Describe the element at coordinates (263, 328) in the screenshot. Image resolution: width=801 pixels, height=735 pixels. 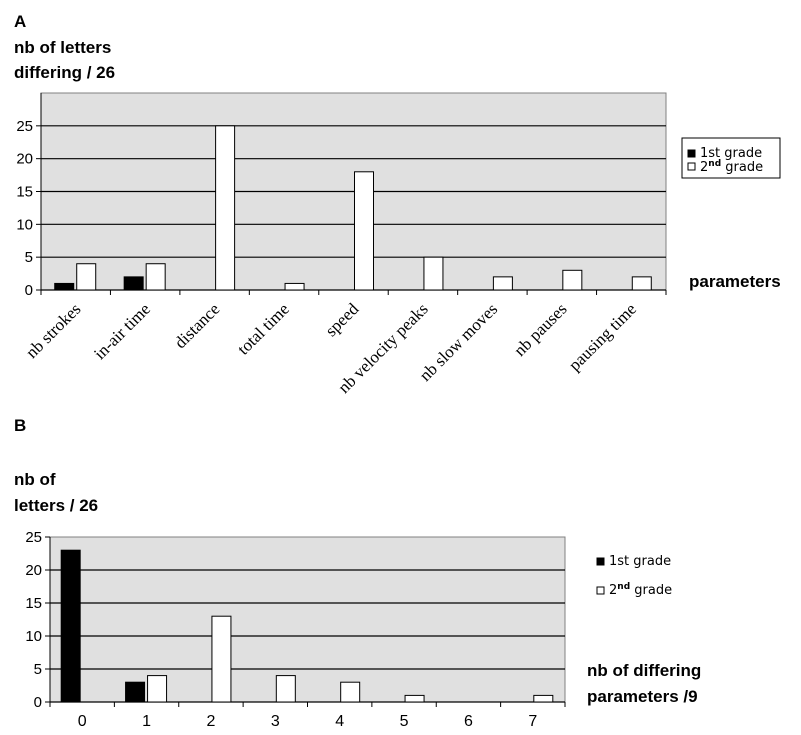
I see `chart-a-category-label: total time` at that location.